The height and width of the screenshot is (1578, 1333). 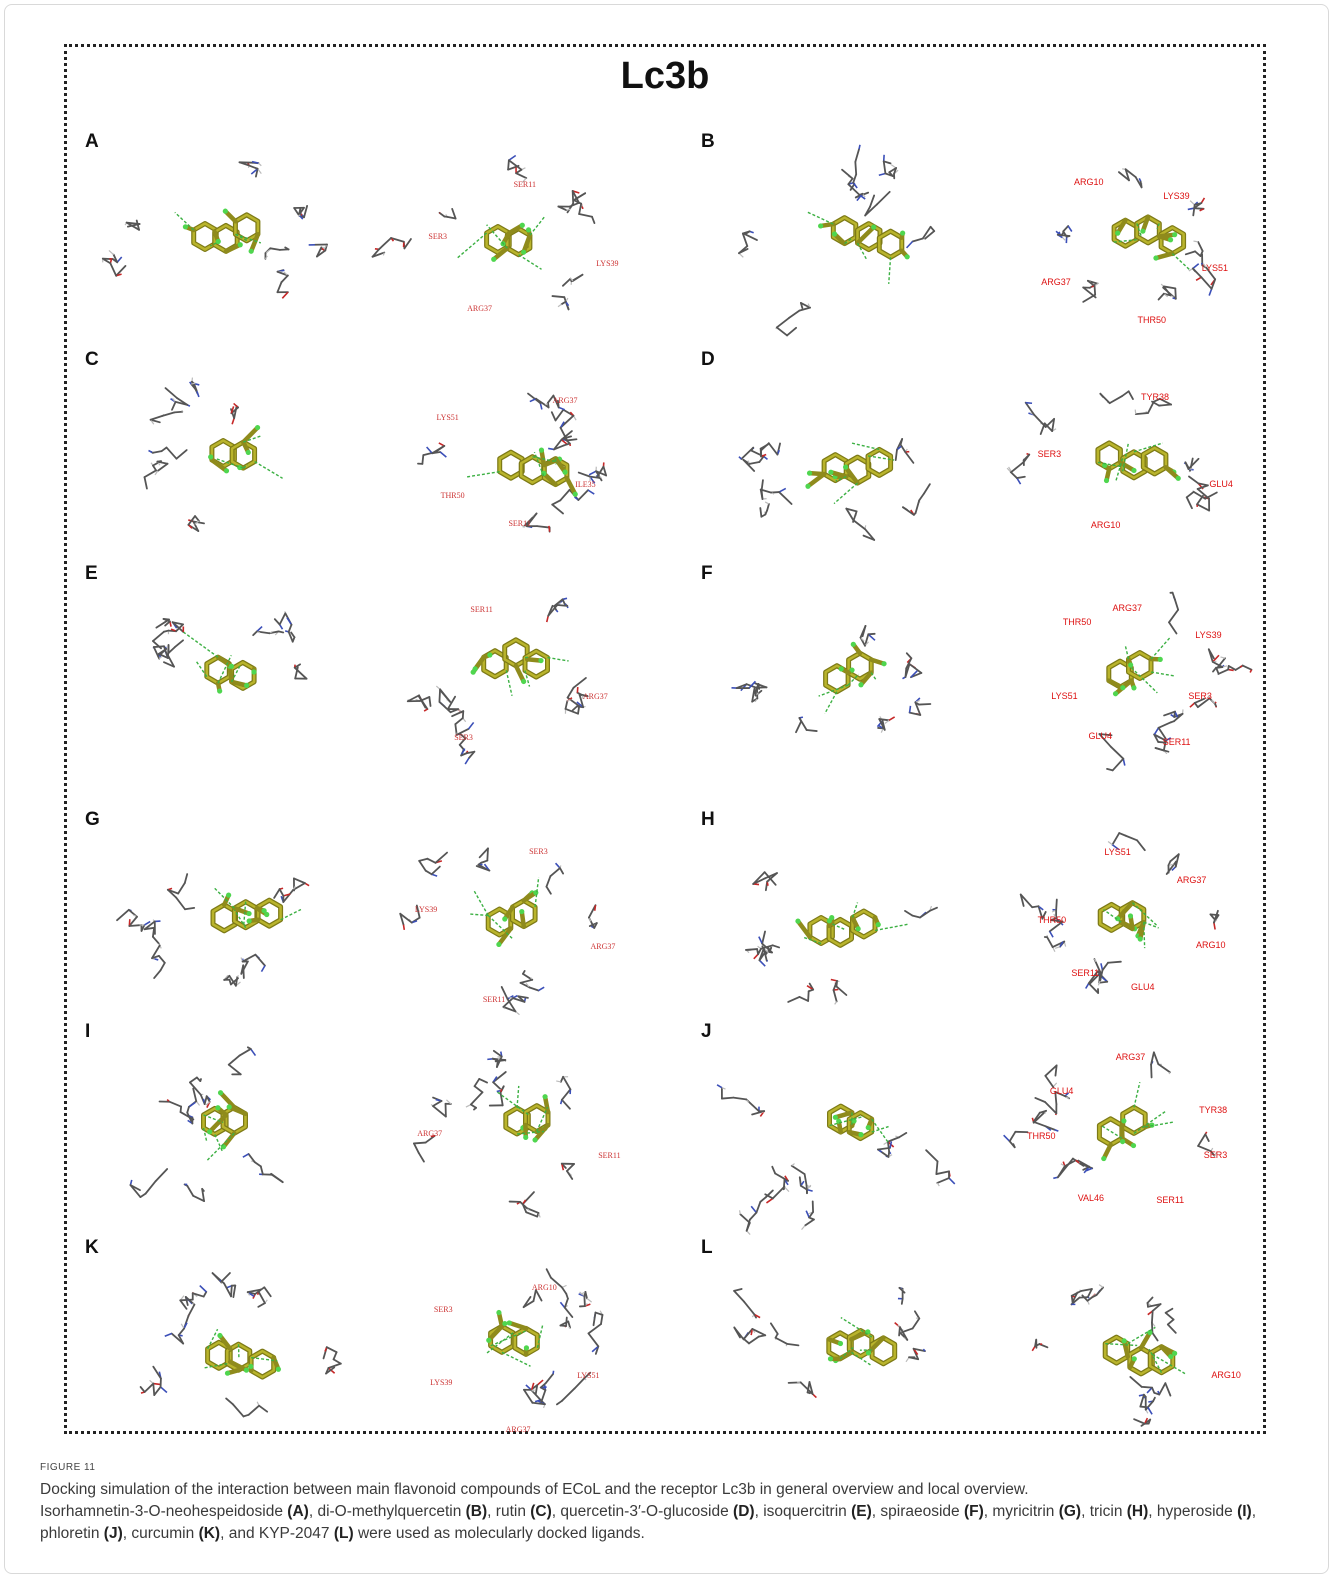 What do you see at coordinates (585, 485) in the screenshot?
I see `residue-label: ILE35` at bounding box center [585, 485].